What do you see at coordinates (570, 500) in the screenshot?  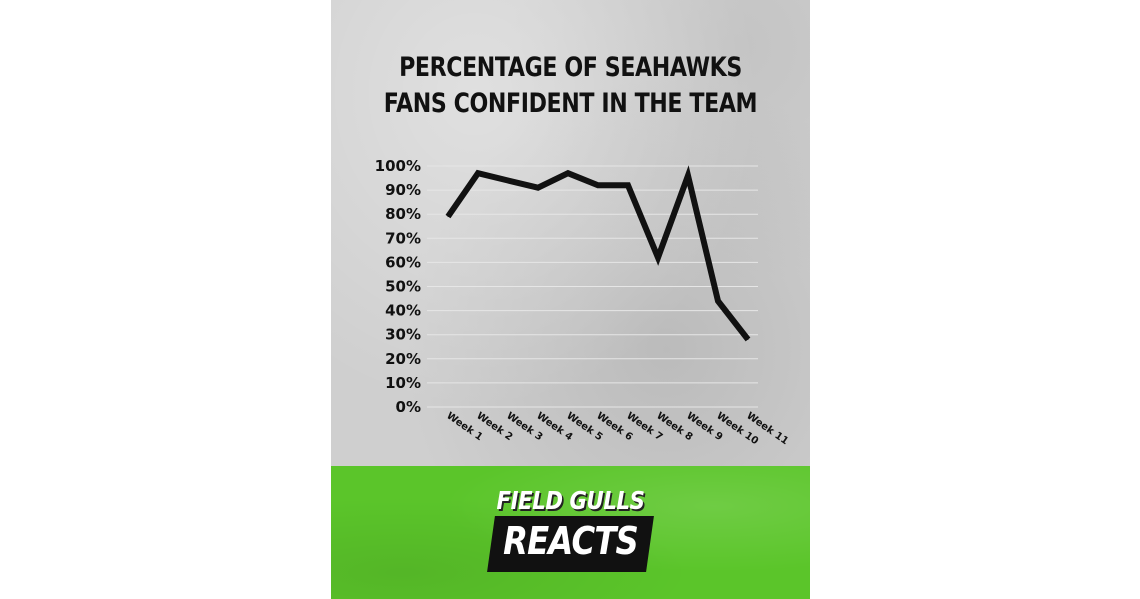 I see `brand-logo-top: FIELD GULLS` at bounding box center [570, 500].